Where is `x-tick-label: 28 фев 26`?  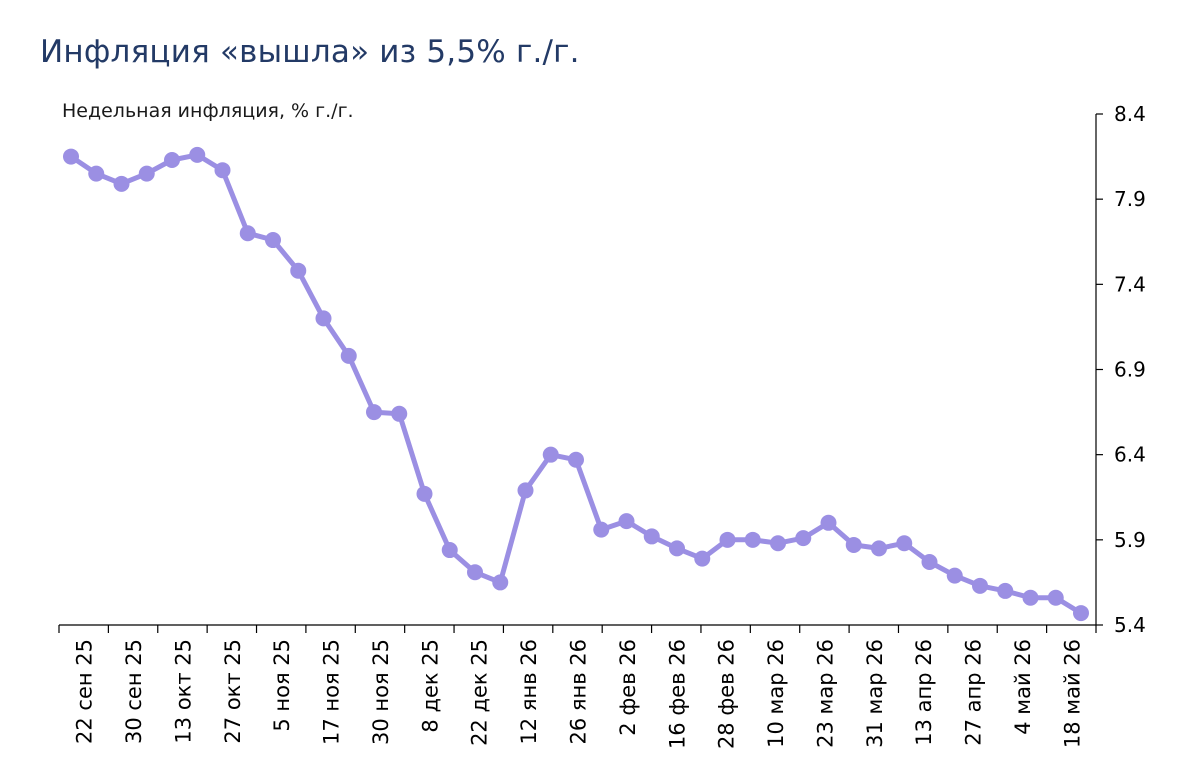 x-tick-label: 28 фев 26 is located at coordinates (727, 694).